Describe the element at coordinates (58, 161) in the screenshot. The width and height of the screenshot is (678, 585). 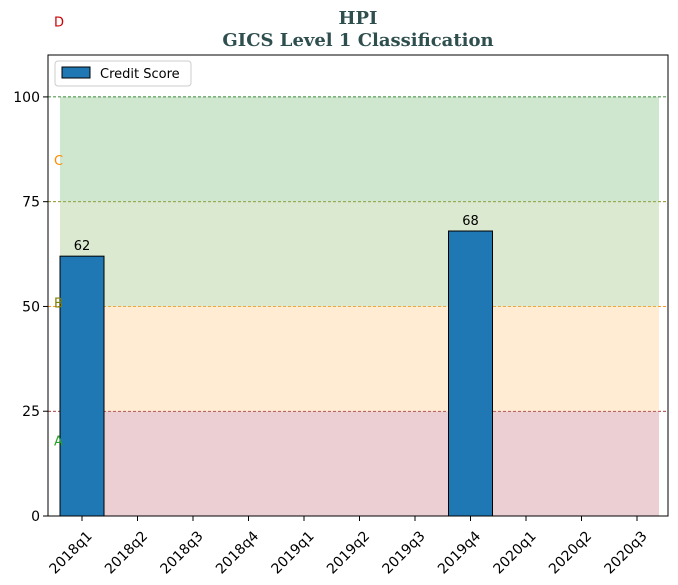
I see `band-label-c: C` at that location.